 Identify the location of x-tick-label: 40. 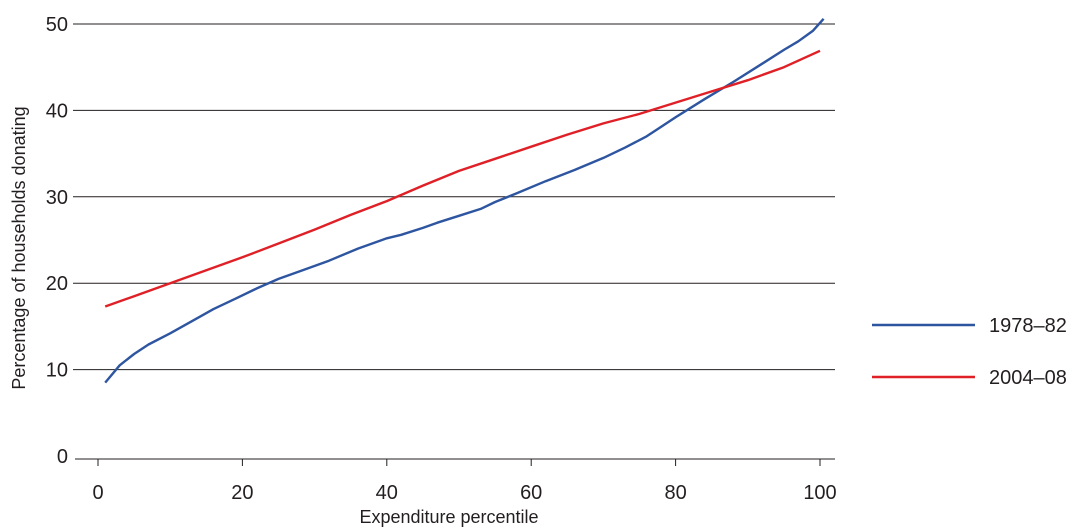
(387, 493).